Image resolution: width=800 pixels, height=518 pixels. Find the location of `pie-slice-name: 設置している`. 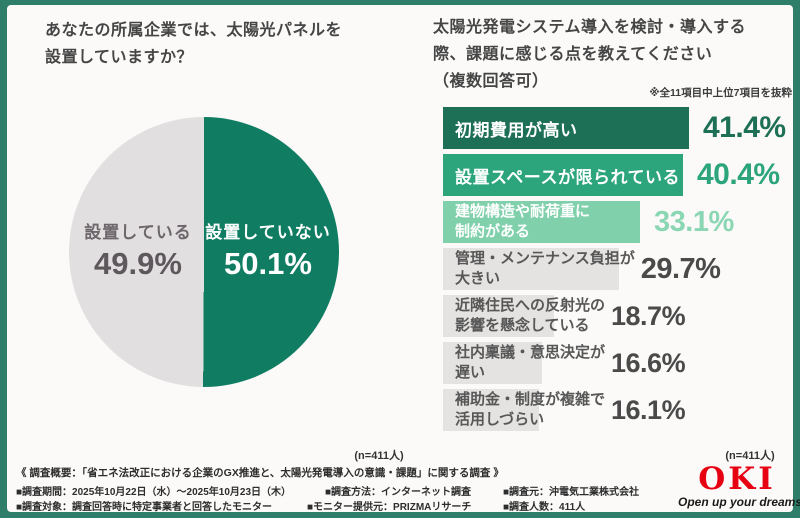

pie-slice-name: 設置している is located at coordinates (138, 232).